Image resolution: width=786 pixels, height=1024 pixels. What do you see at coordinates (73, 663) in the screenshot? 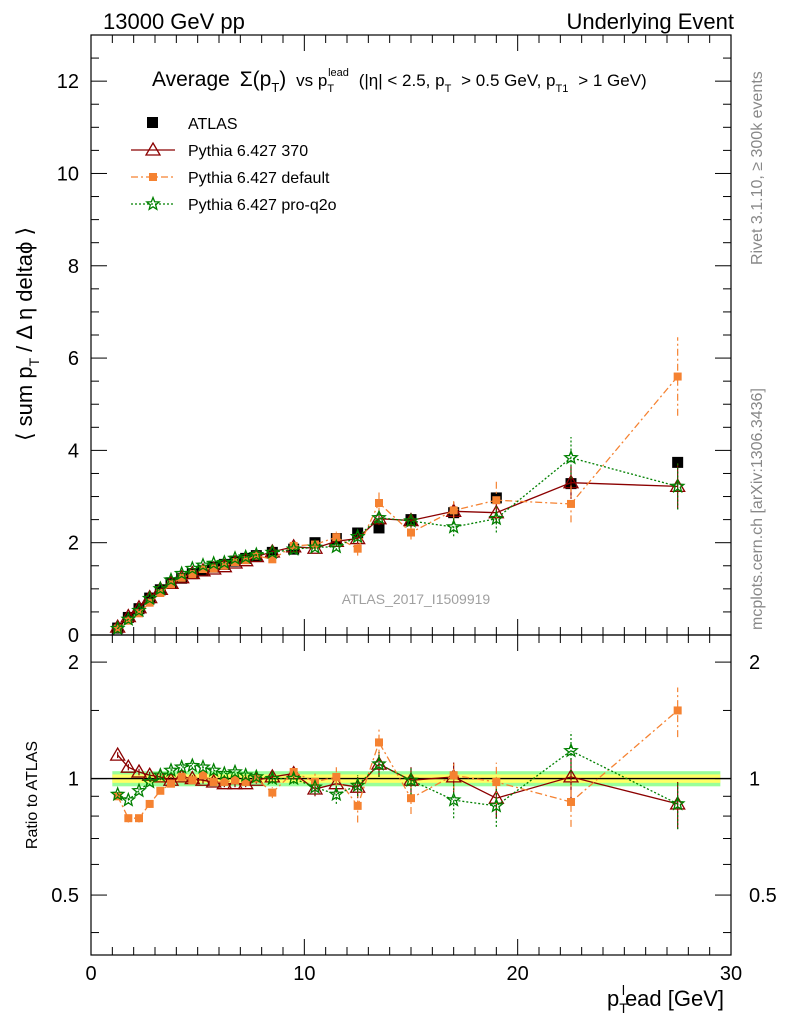
I see `ratio-y-tick-label: 2` at bounding box center [73, 663].